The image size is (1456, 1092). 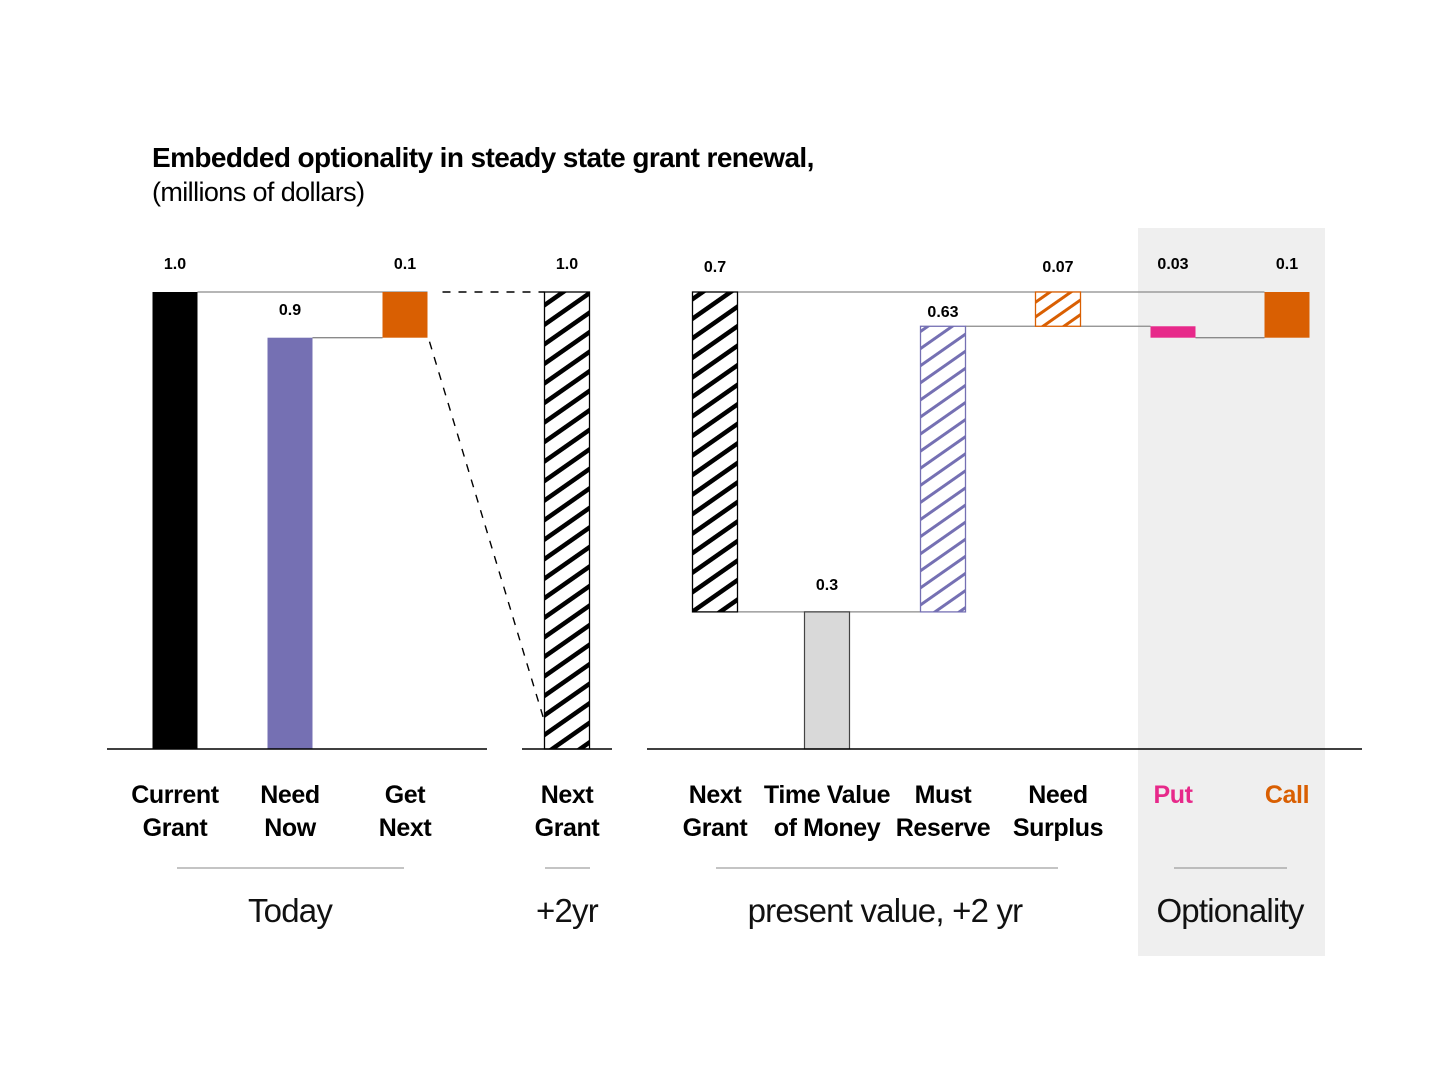 What do you see at coordinates (827, 795) in the screenshot?
I see `category-label-time-value-line-1: Time Value` at bounding box center [827, 795].